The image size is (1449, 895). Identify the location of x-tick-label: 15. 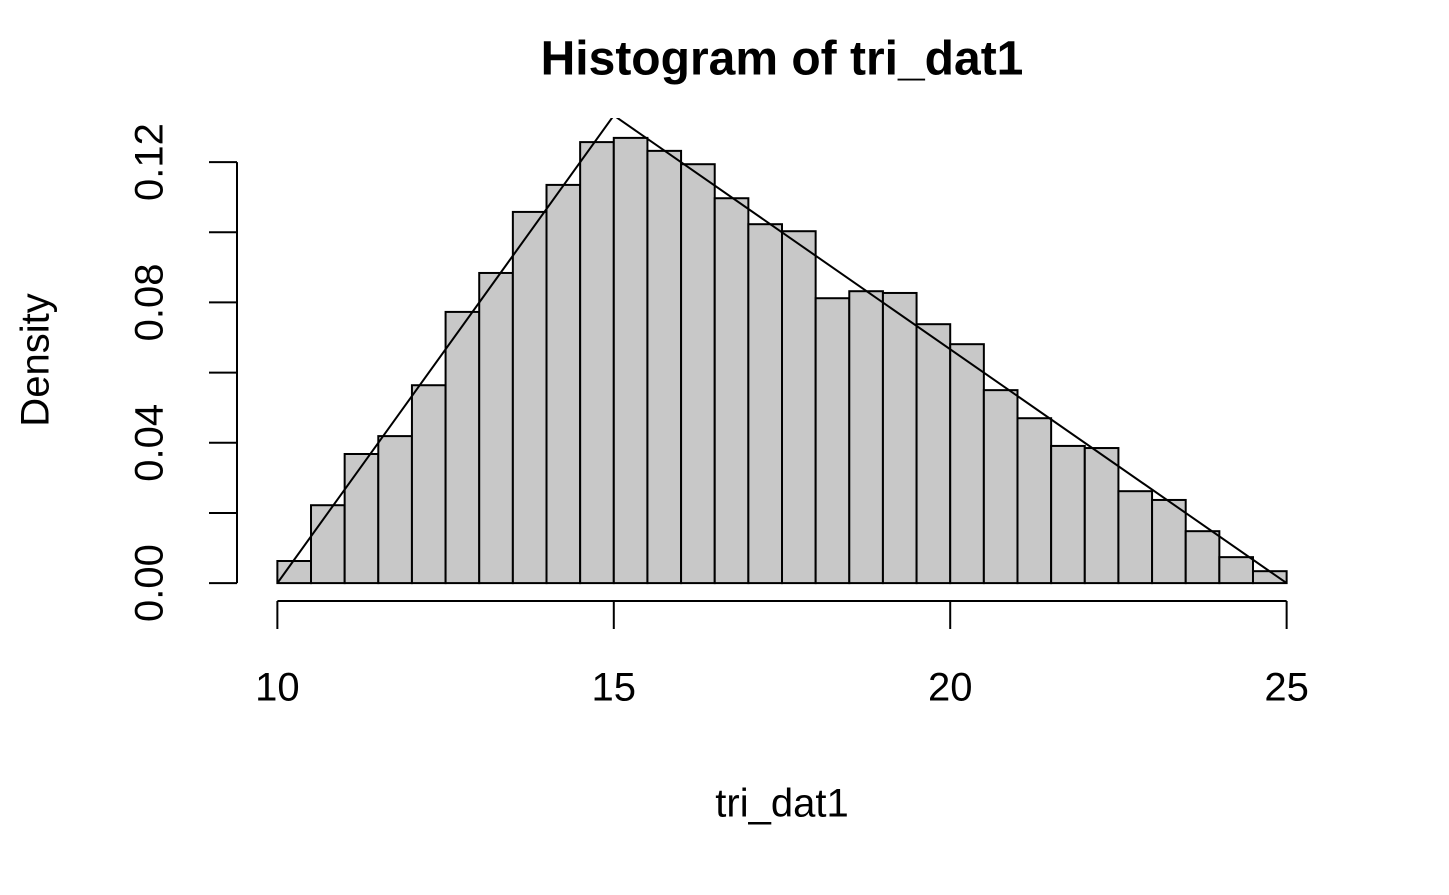
(614, 688).